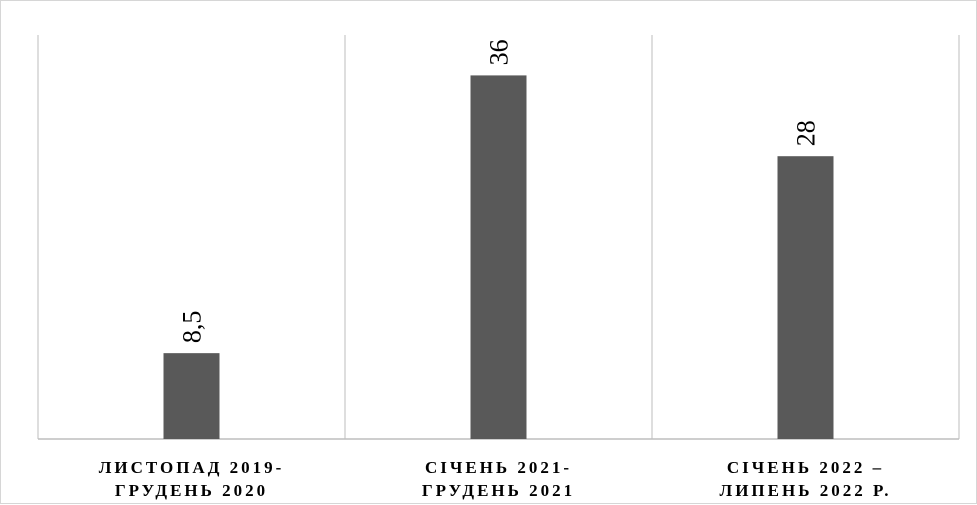  What do you see at coordinates (499, 52) in the screenshot?
I see `data-label-2: 36` at bounding box center [499, 52].